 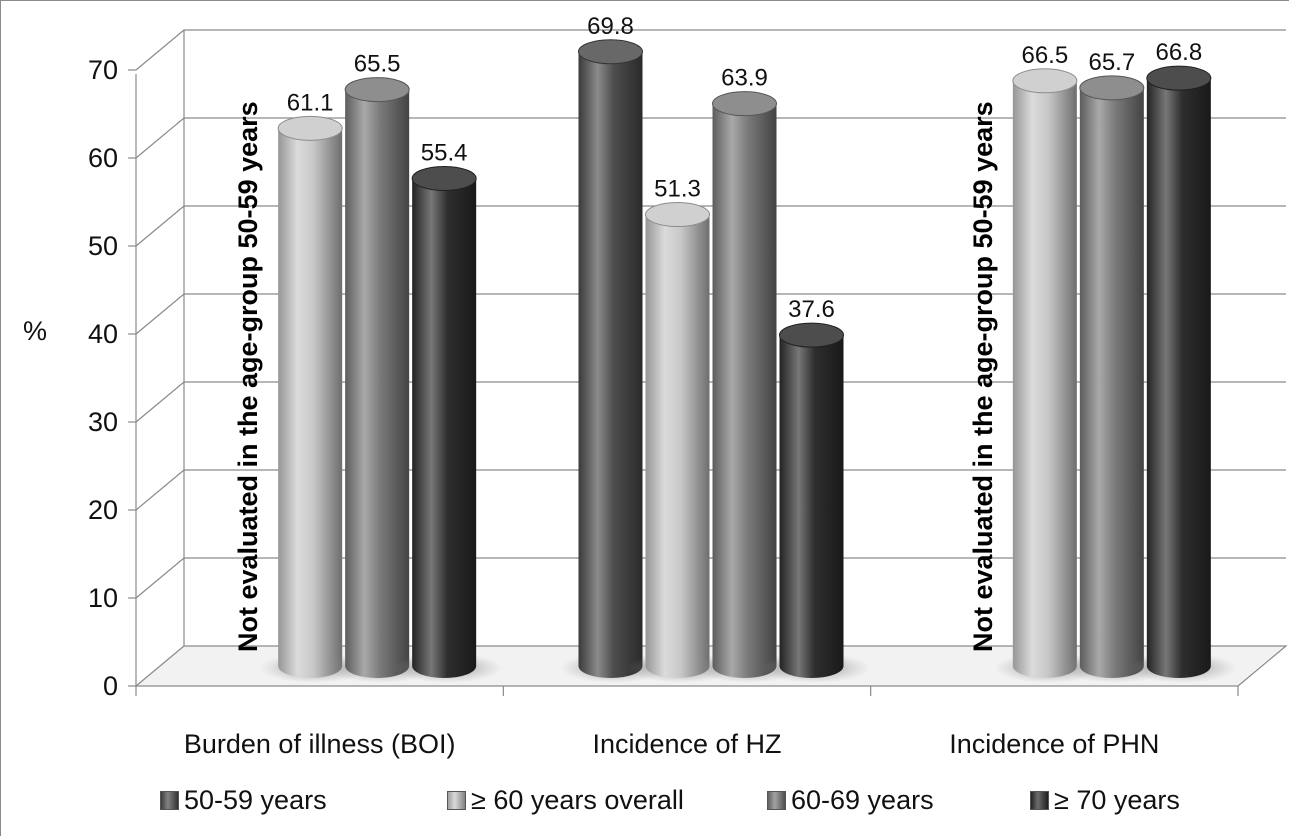 I want to click on legend-item: 50-59 years, so click(x=243, y=800).